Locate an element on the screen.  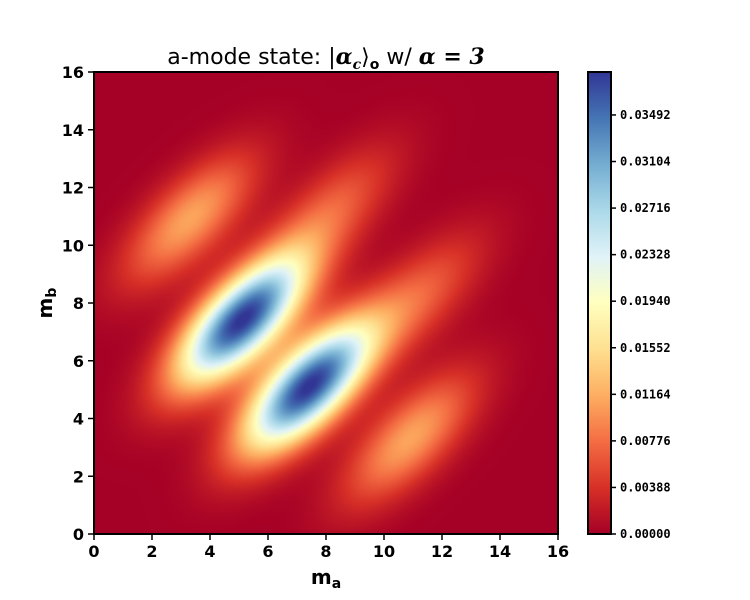
x-axis-ticks: 0 2 4 6 8 10 12 14 16 is located at coordinates (328, 547).